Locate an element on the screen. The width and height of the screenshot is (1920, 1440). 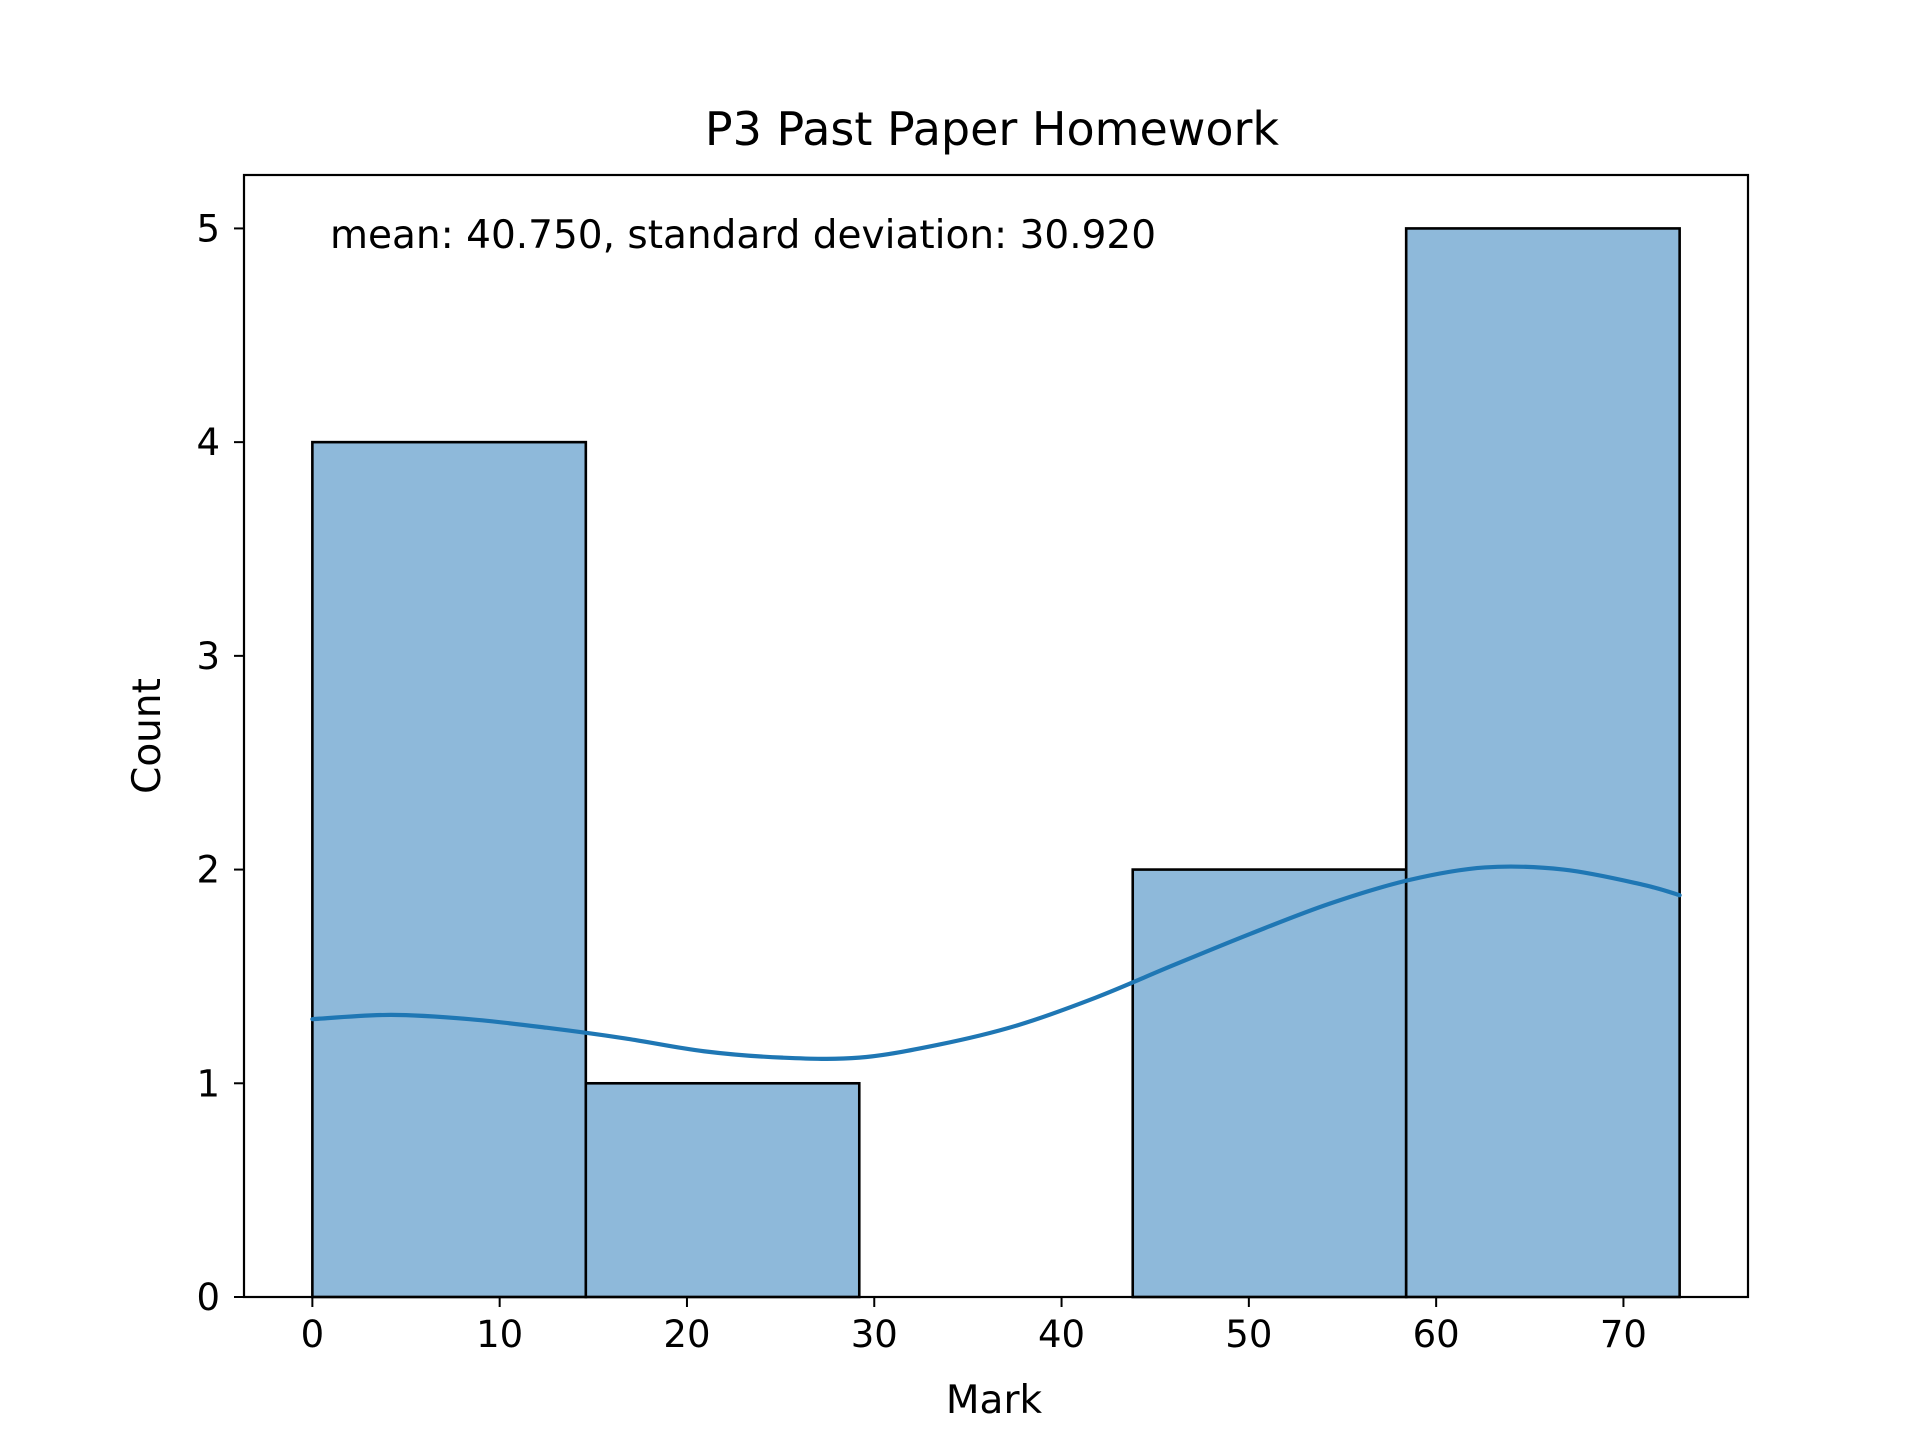
chart-title: P3 Past Paper Homework is located at coordinates (992, 129).